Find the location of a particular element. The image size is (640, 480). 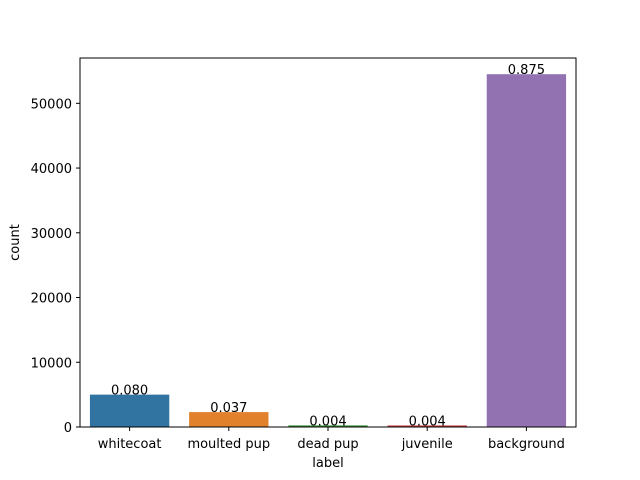

x-tick-label: background is located at coordinates (526, 444).